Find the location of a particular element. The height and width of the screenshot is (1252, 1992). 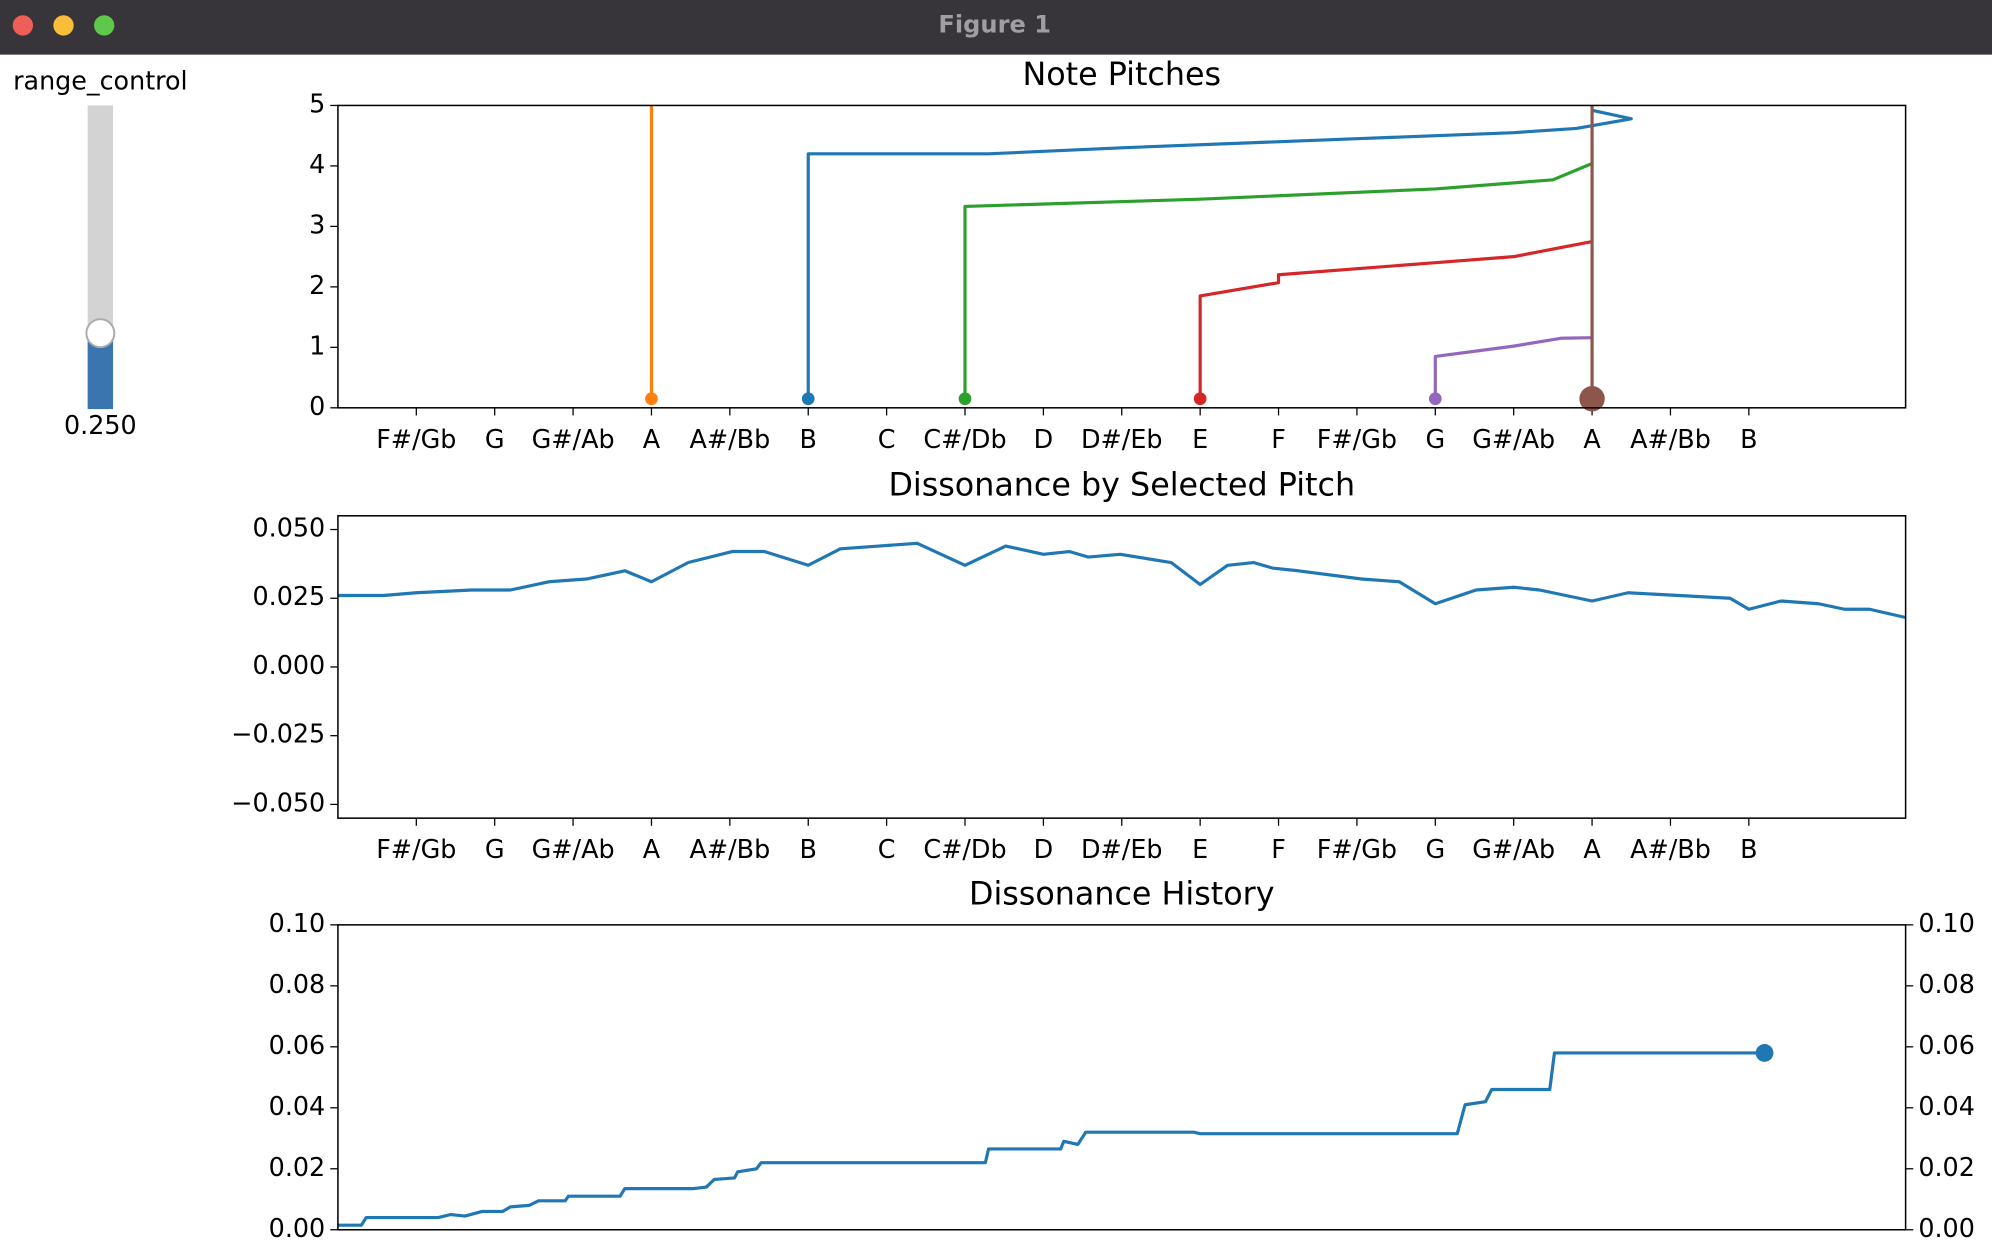

y-tick-label: 0.08 is located at coordinates (297, 984).